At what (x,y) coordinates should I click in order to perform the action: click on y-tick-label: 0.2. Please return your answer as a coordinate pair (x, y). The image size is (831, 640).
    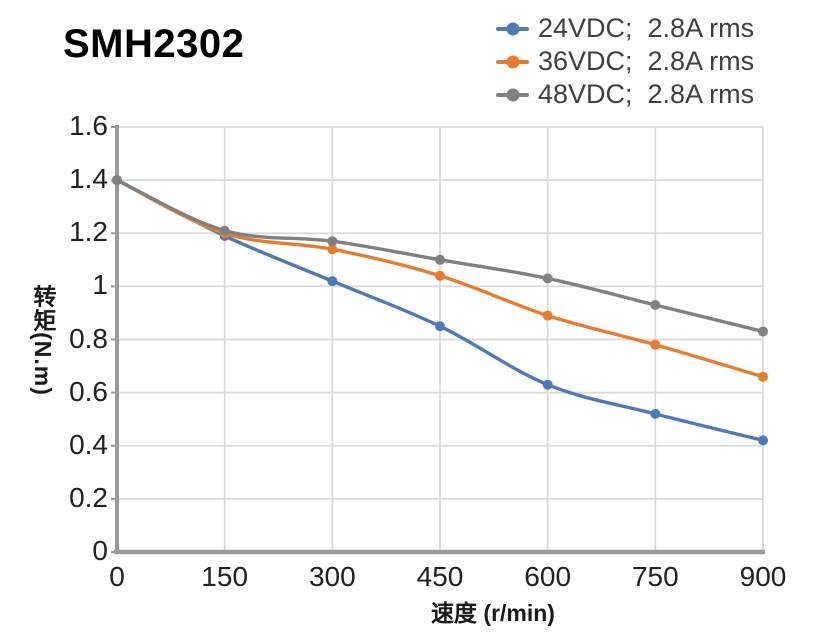
    Looking at the image, I should click on (88, 497).